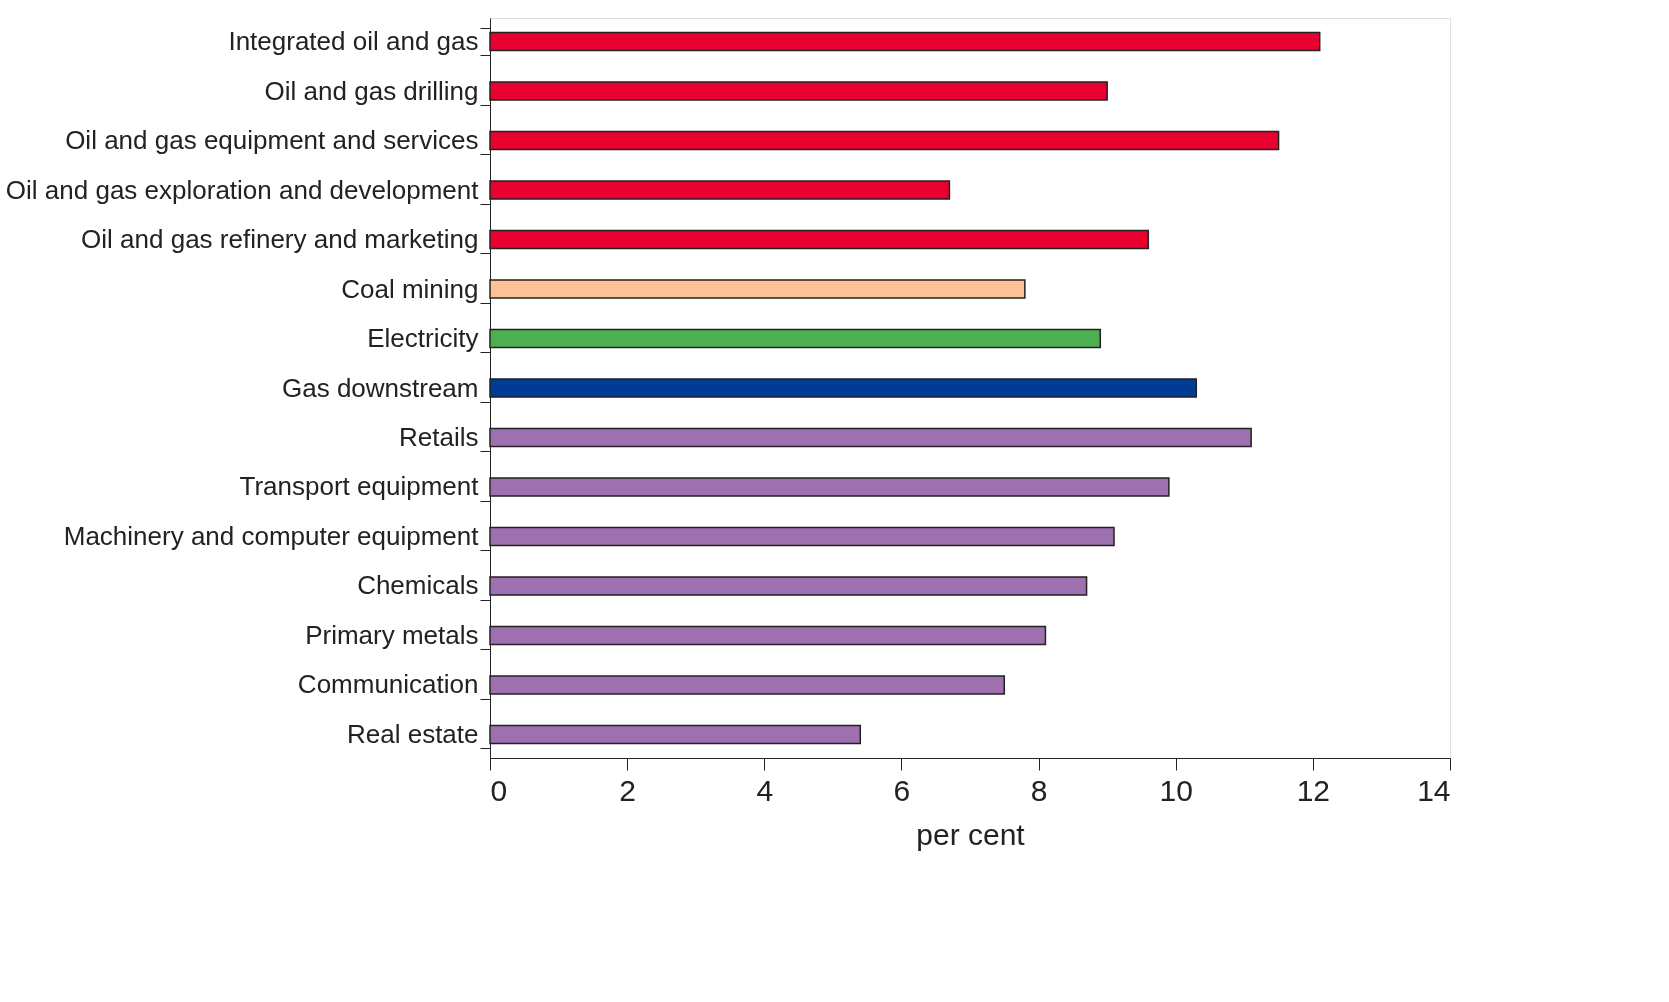 The width and height of the screenshot is (1669, 1002). I want to click on y-tick-label: Integrated oil and gas, so click(353, 41).